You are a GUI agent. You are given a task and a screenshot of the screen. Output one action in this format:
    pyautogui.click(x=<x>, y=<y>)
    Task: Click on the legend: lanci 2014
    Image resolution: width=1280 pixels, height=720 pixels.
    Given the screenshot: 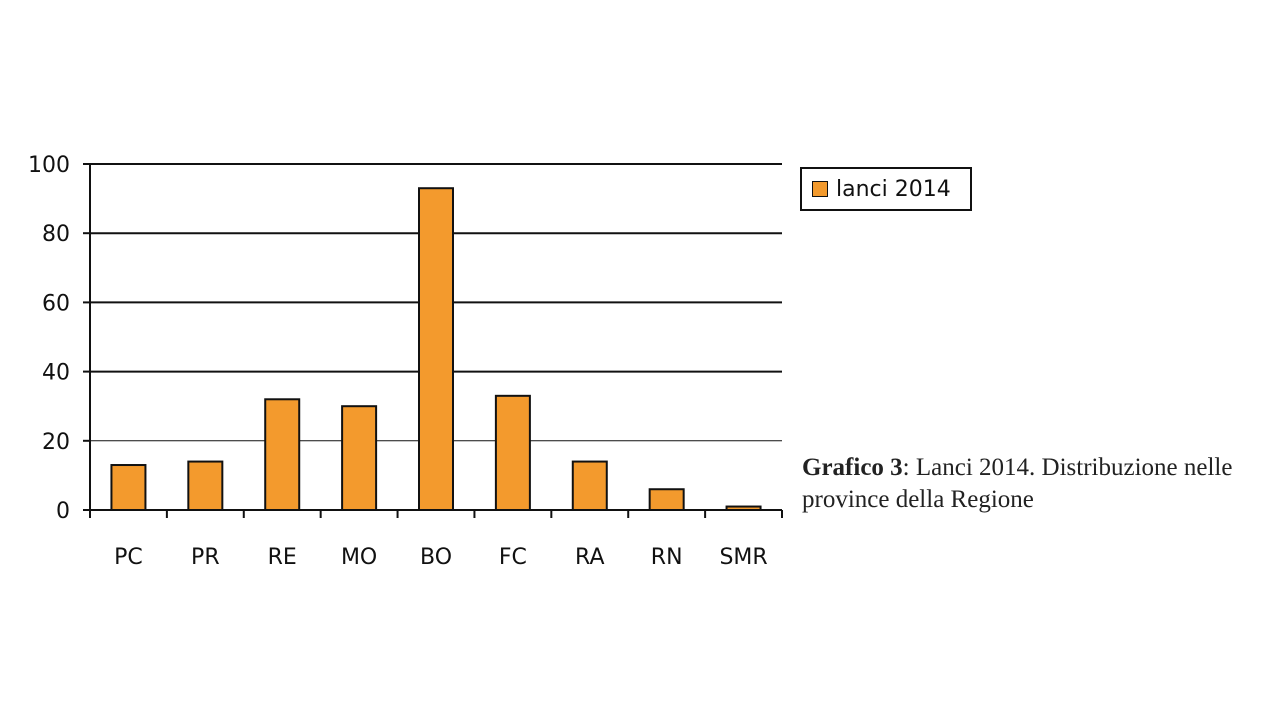 What is the action you would take?
    pyautogui.click(x=886, y=189)
    